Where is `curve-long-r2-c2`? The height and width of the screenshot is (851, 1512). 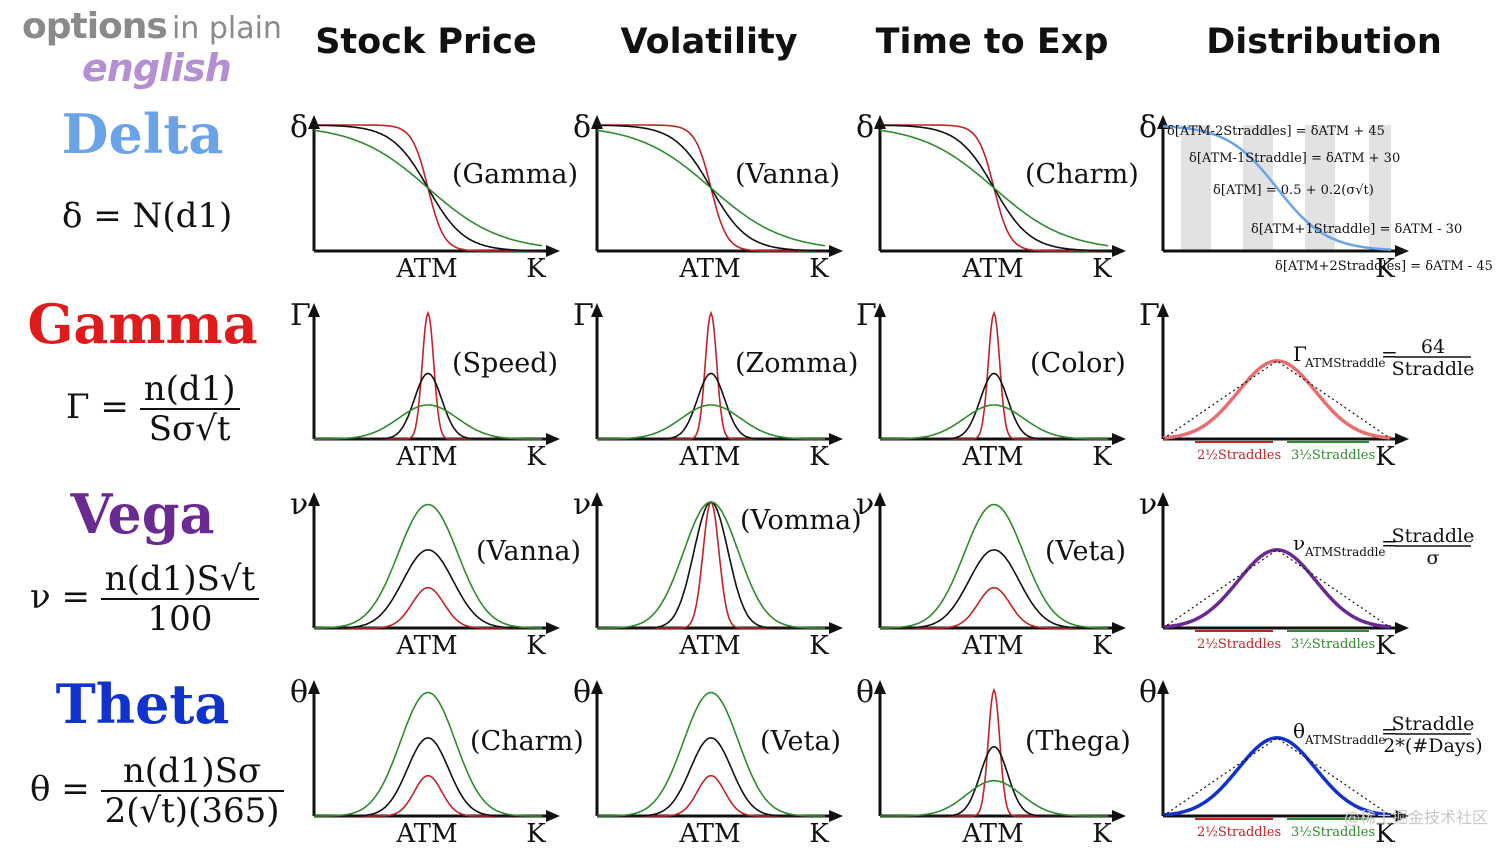
curve-long-r2-c2 is located at coordinates (994, 566).